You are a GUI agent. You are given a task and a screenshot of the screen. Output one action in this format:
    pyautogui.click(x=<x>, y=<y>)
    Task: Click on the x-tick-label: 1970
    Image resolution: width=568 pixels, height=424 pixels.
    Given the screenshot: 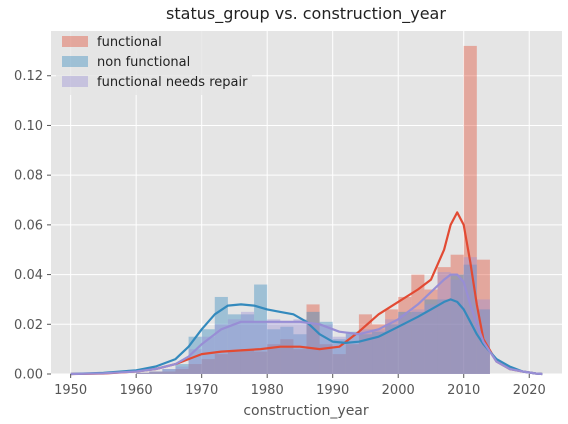 What is the action you would take?
    pyautogui.click(x=201, y=390)
    